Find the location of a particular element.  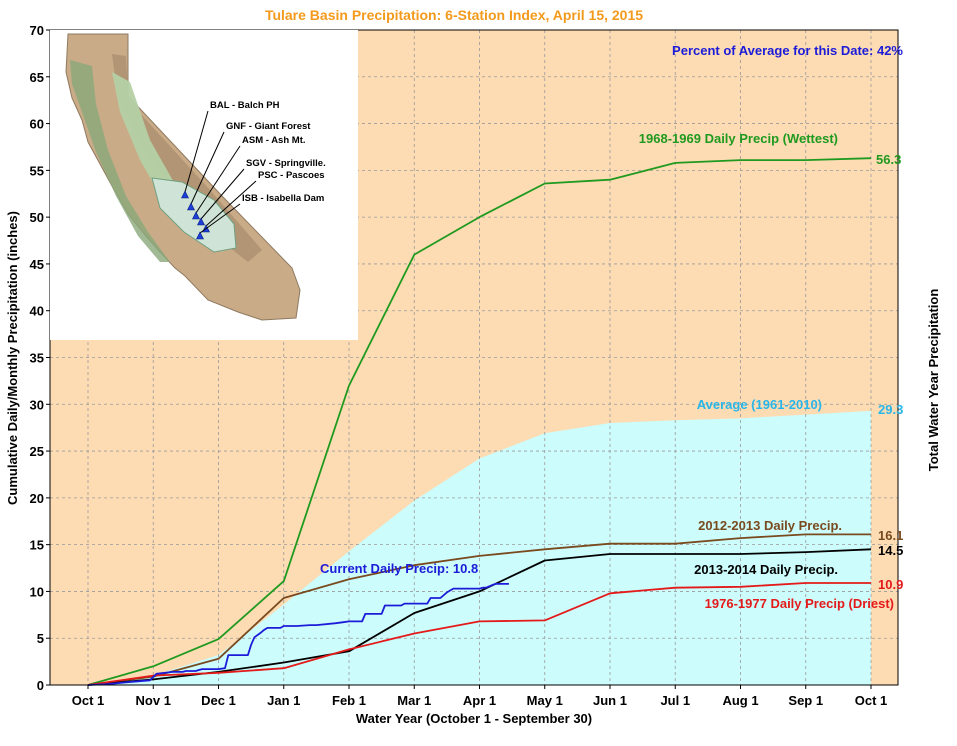

x-tick-label: Jun 1 is located at coordinates (610, 700).